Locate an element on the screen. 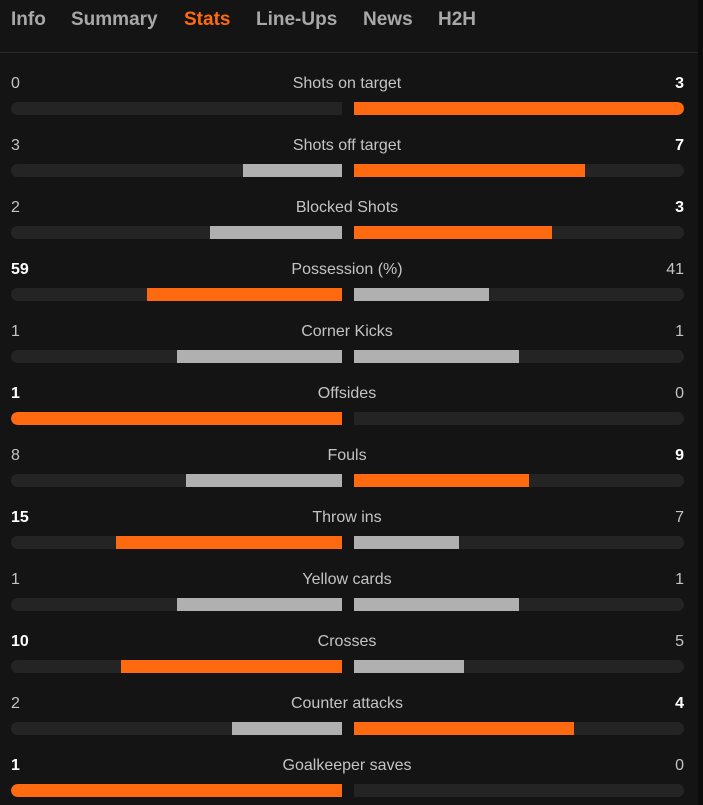 The image size is (703, 805). stat-row-goalkeeper-saves: 1 Goalkeeper saves 0 is located at coordinates (349, 766).